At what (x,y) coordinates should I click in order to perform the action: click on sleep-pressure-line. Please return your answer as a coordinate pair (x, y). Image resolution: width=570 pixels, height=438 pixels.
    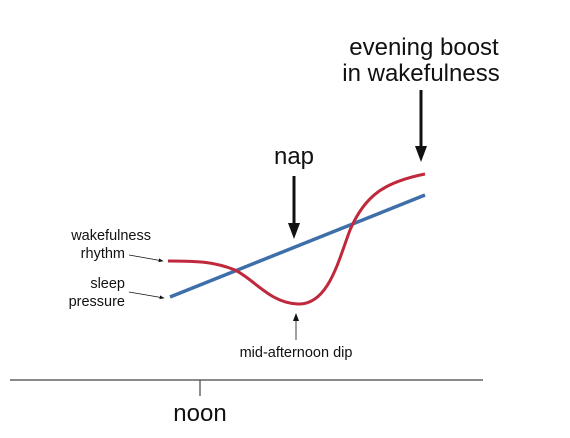
    Looking at the image, I should click on (297, 246).